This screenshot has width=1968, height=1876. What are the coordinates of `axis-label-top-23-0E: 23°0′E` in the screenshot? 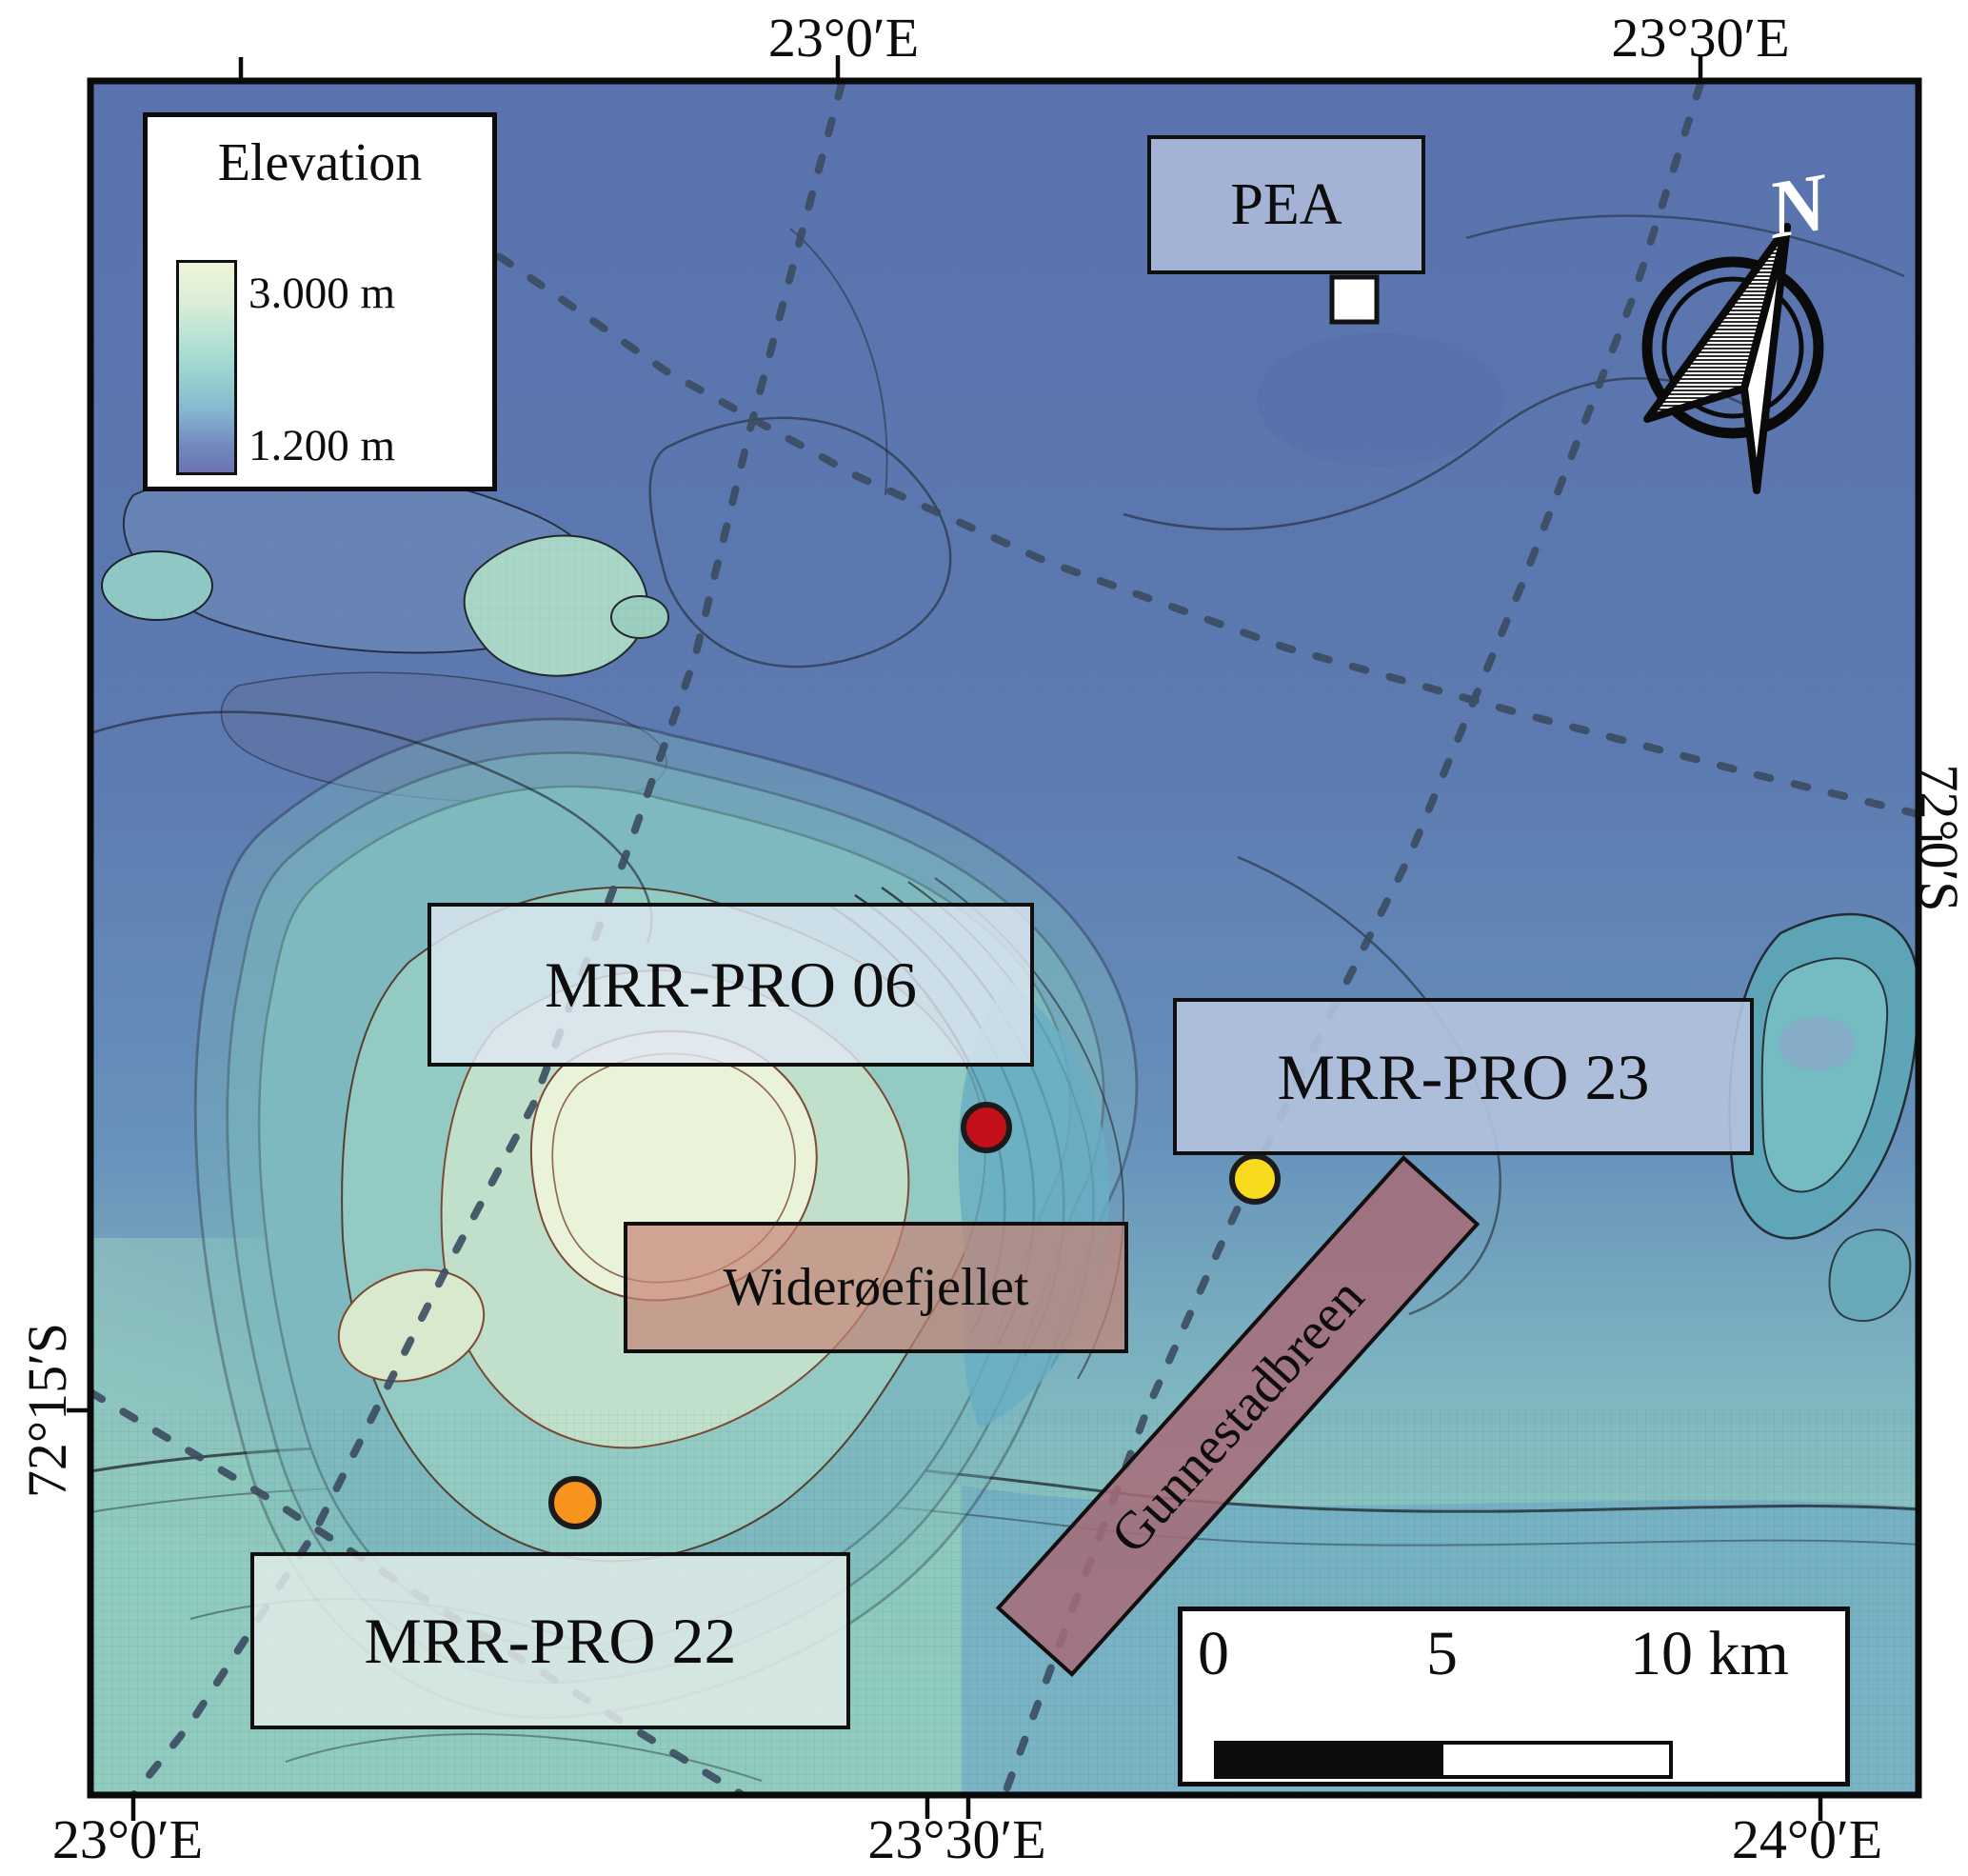 It's located at (843, 38).